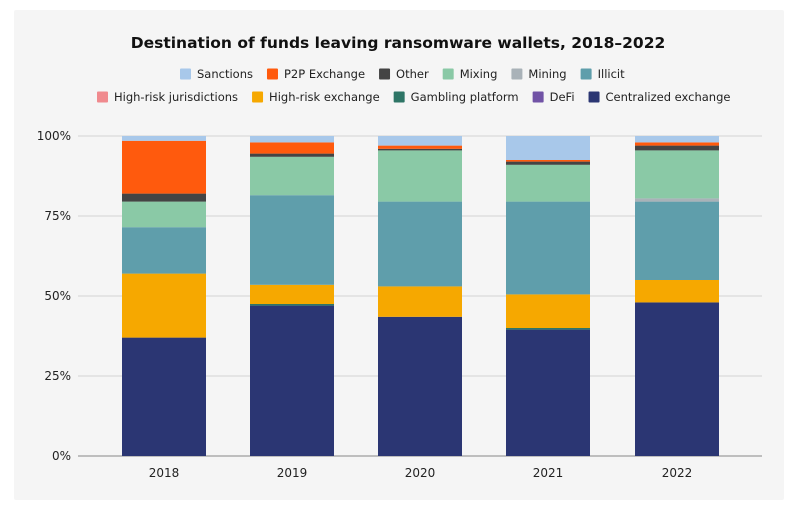 This screenshot has width=797, height=509. Describe the element at coordinates (420, 149) in the screenshot. I see `bar-segment-other-2020` at that location.